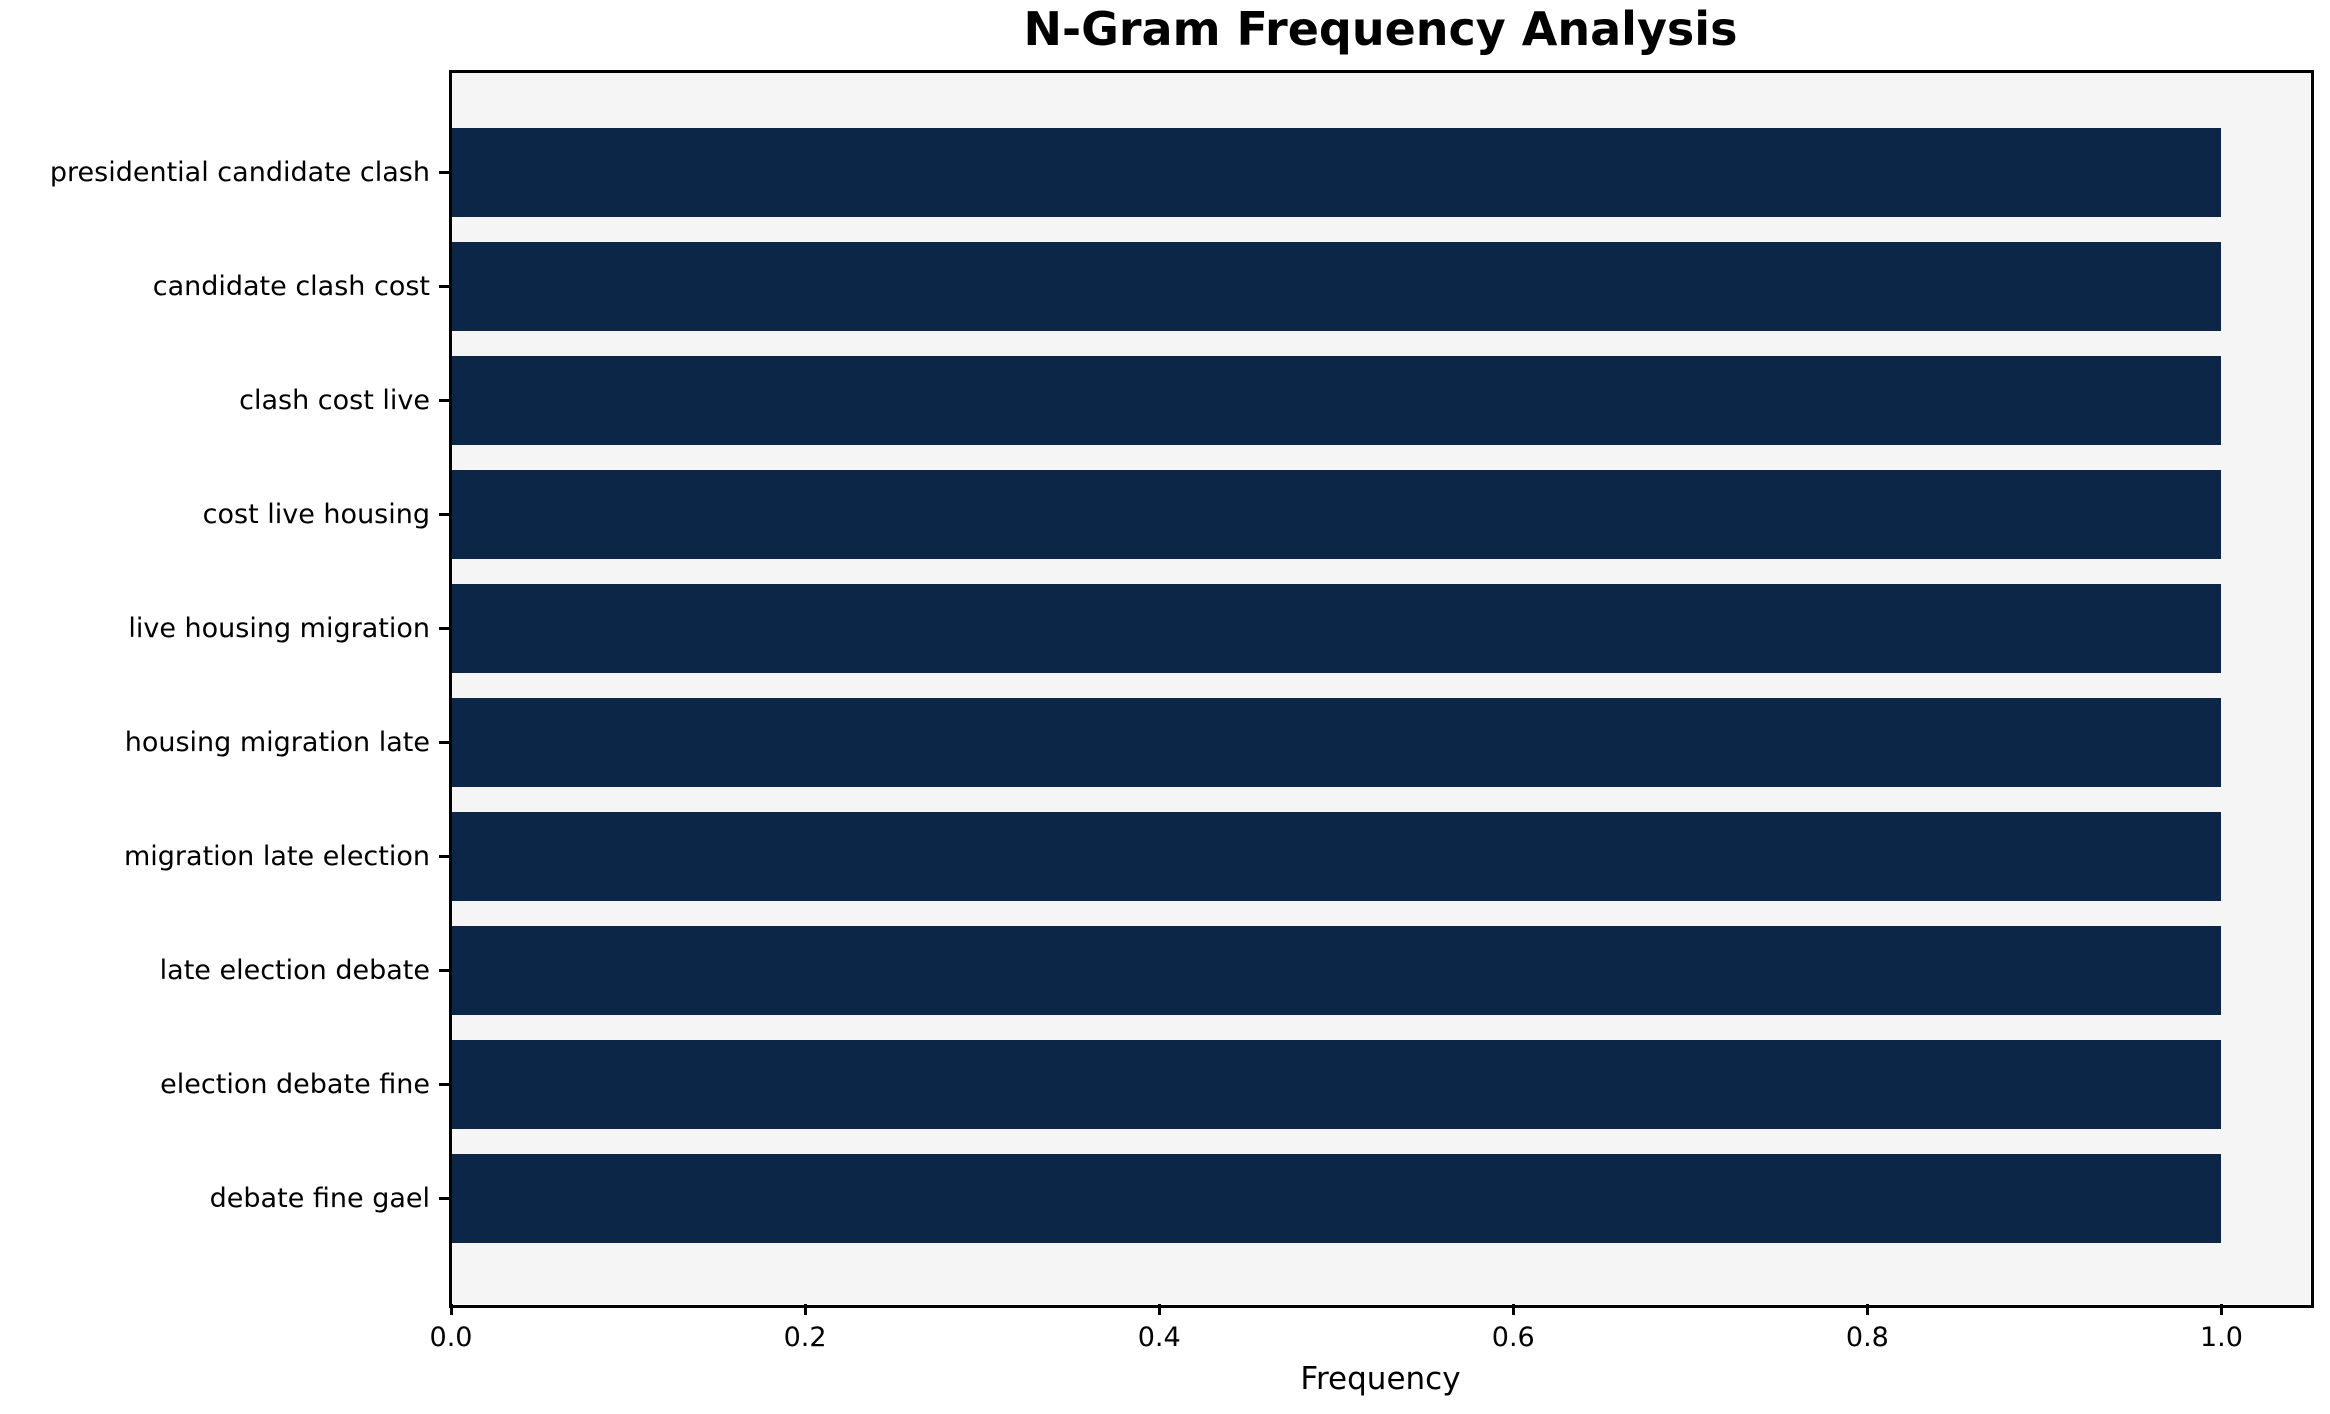  I want to click on y-tick-label: presidential candidate clash, so click(239, 172).